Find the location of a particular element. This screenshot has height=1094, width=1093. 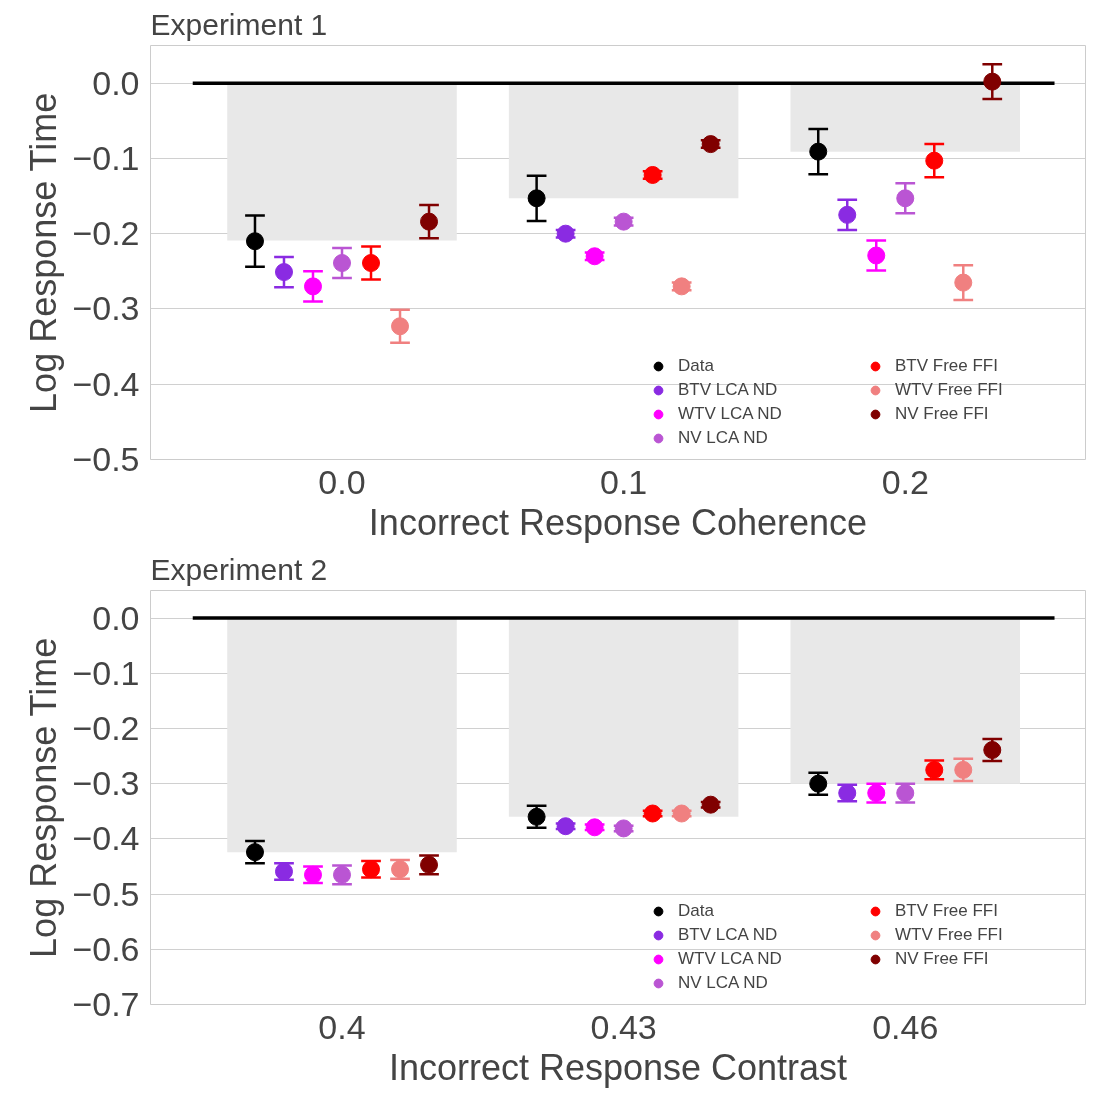

x-tick-label: 0.46 is located at coordinates (905, 1026).